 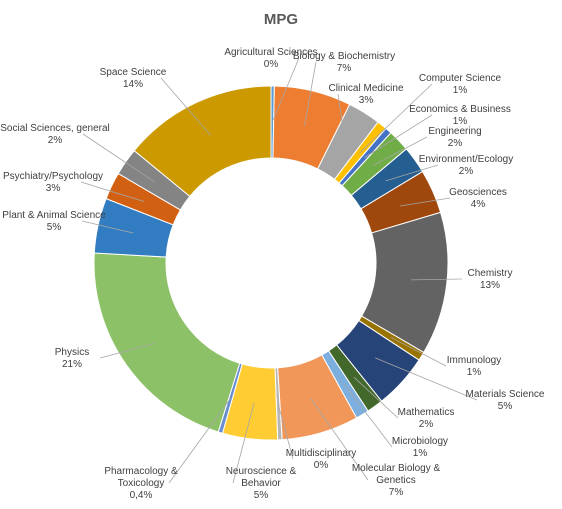 What do you see at coordinates (460, 115) in the screenshot?
I see `data-label-economics-business: Economics & Business 1%` at bounding box center [460, 115].